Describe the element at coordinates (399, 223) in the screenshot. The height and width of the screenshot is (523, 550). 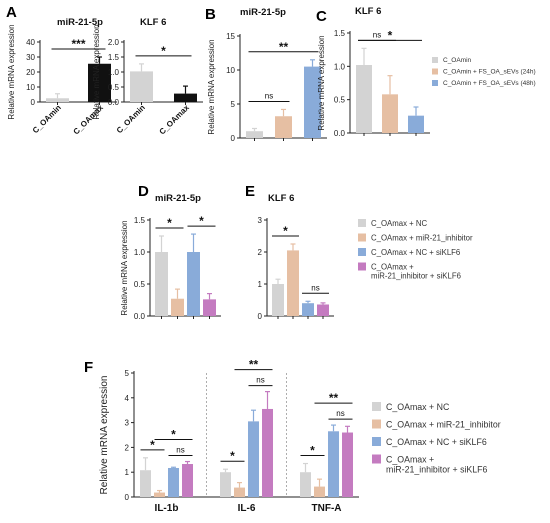
I see `legend-label: C_OAmax + NC` at that location.